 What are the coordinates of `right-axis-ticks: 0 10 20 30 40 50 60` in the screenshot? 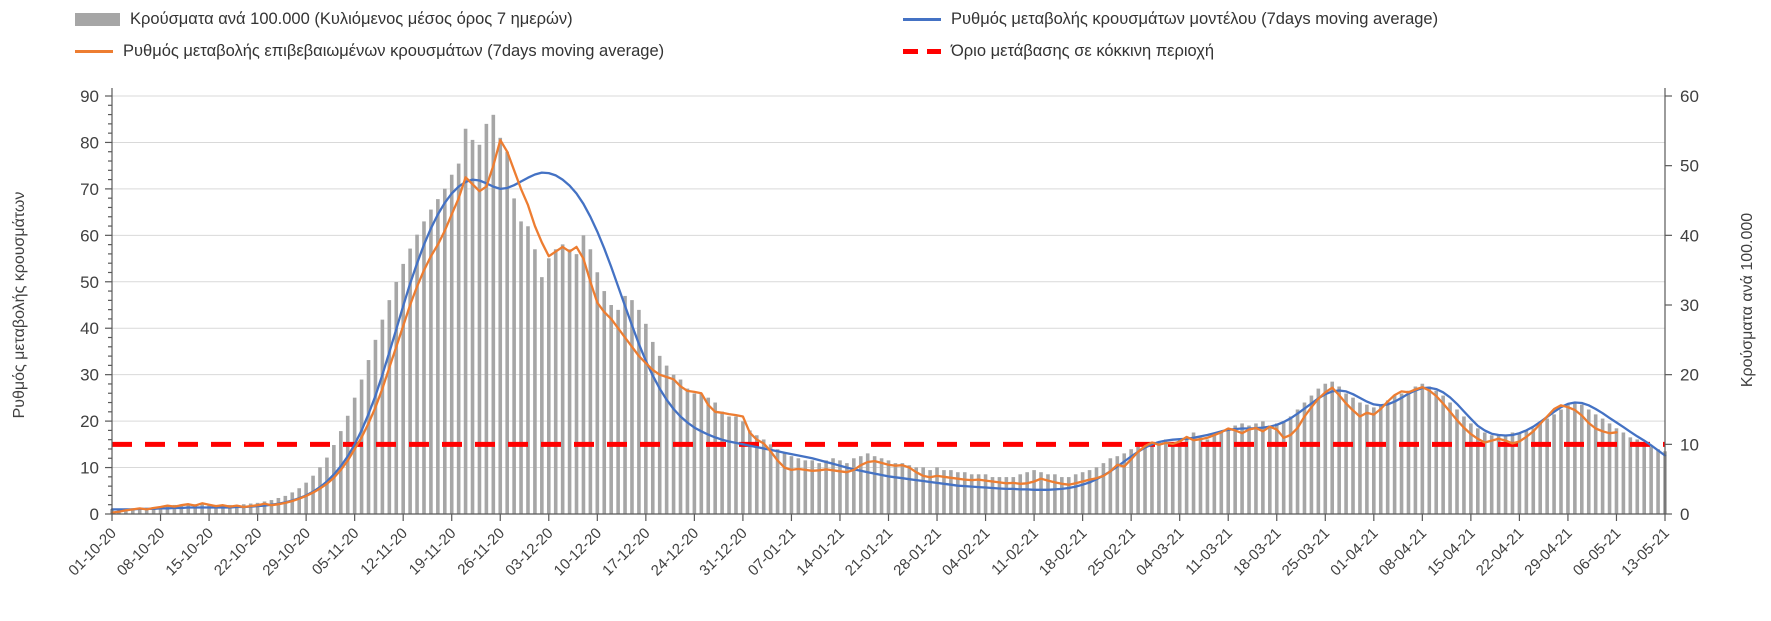 It's located at (1682, 305).